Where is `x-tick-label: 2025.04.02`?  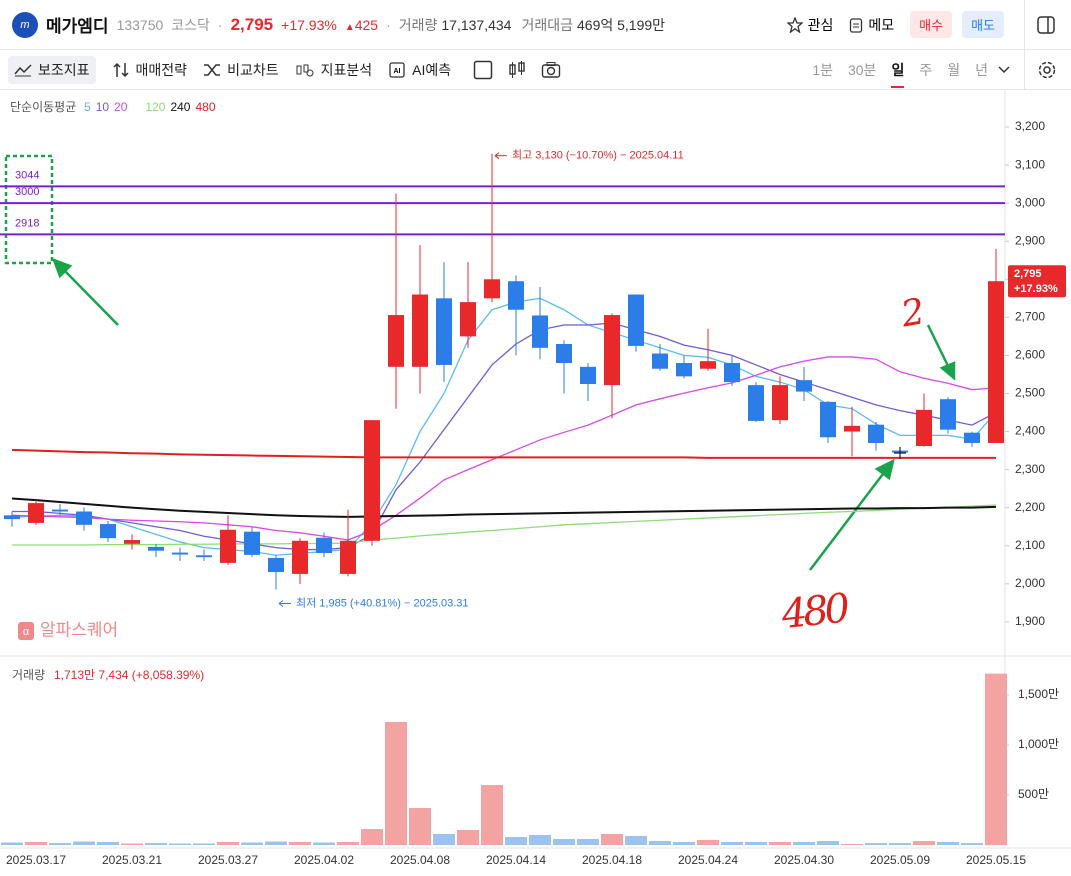 x-tick-label: 2025.04.02 is located at coordinates (324, 860).